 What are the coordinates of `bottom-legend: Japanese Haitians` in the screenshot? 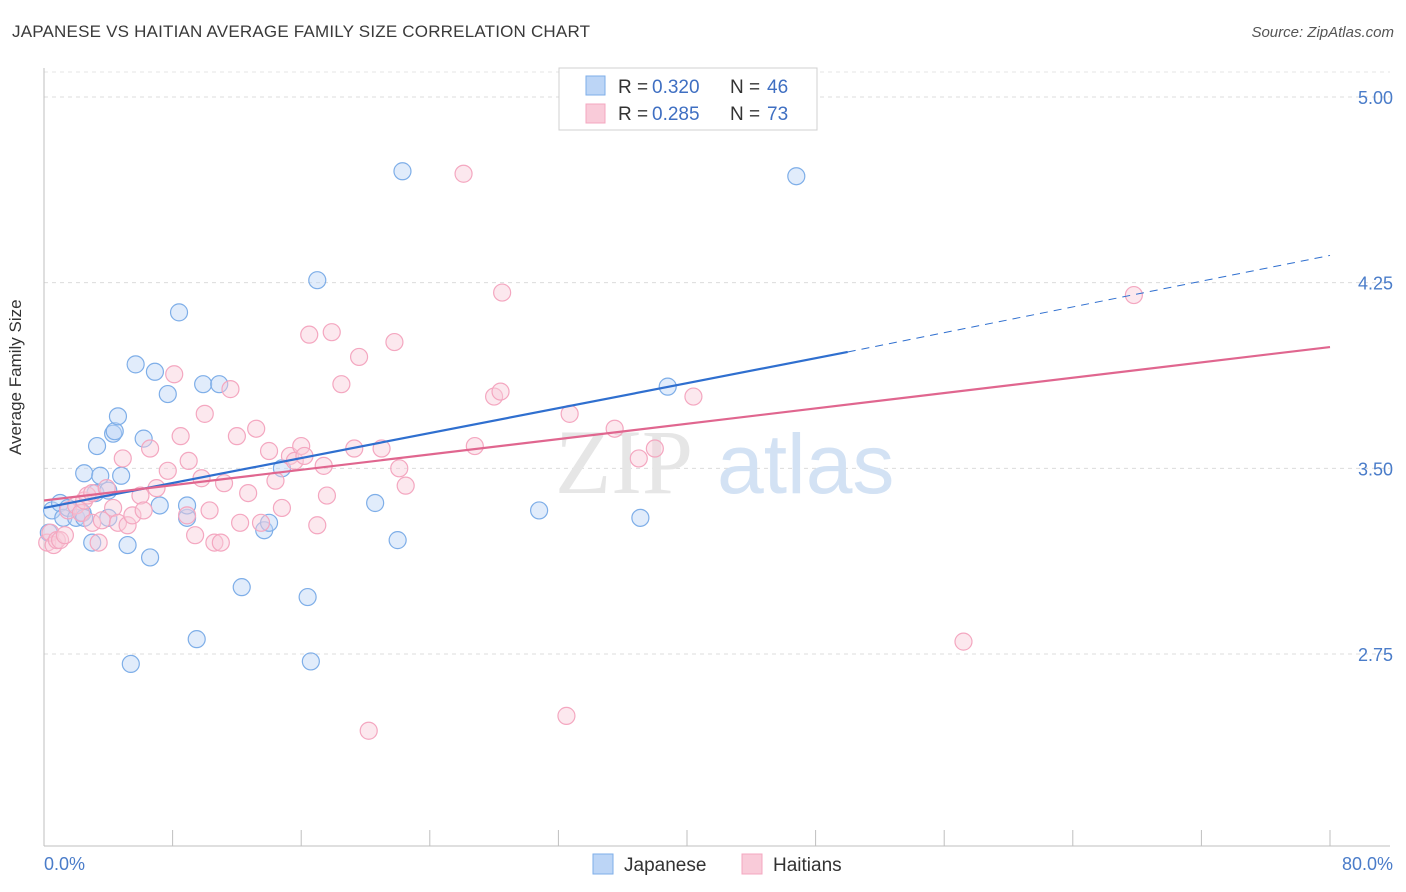 It's located at (717, 864).